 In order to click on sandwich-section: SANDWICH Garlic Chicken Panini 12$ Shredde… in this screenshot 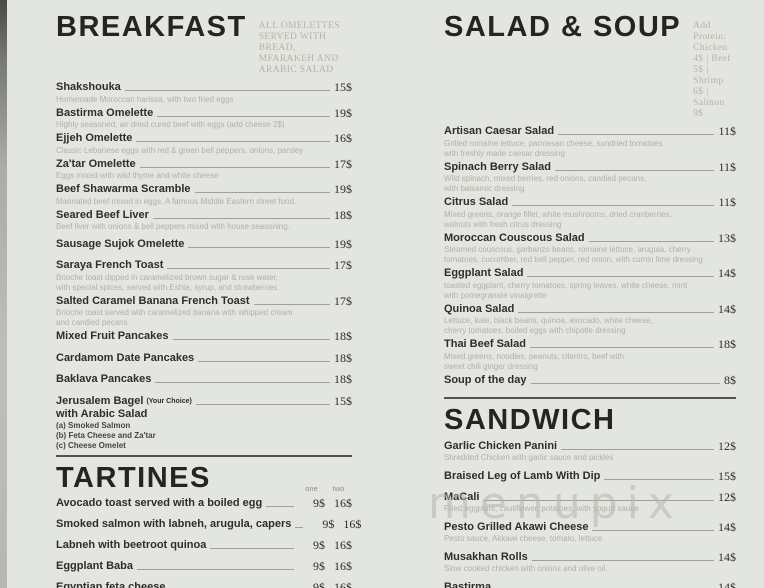, I will do `click(590, 496)`.